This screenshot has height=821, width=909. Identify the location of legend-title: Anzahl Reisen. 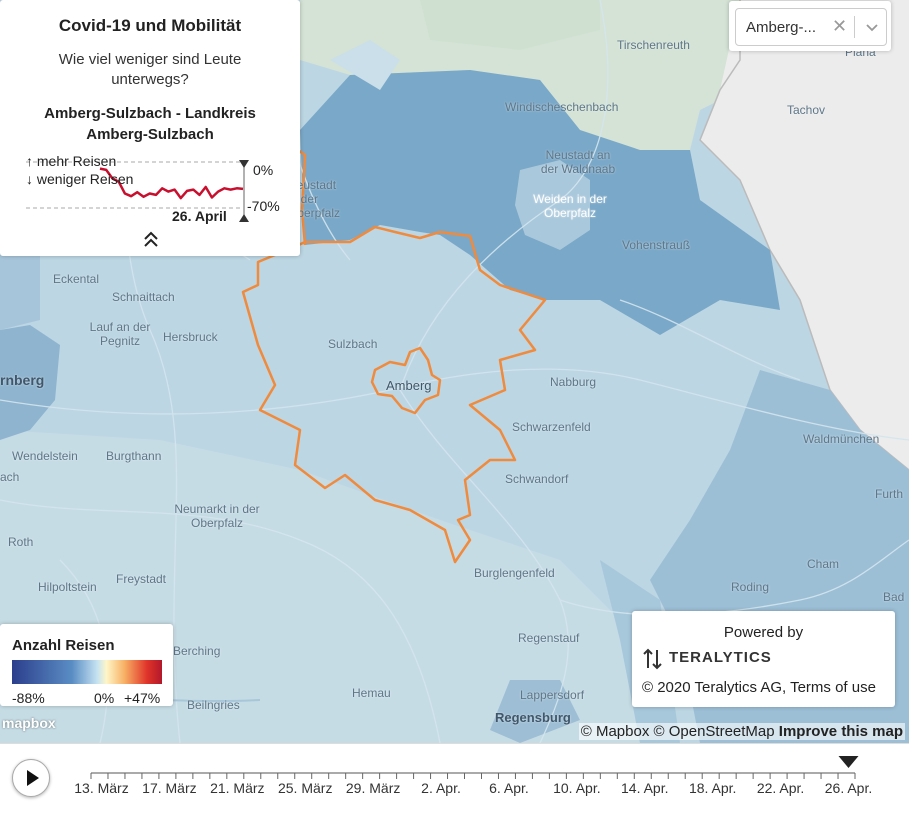
(63, 645).